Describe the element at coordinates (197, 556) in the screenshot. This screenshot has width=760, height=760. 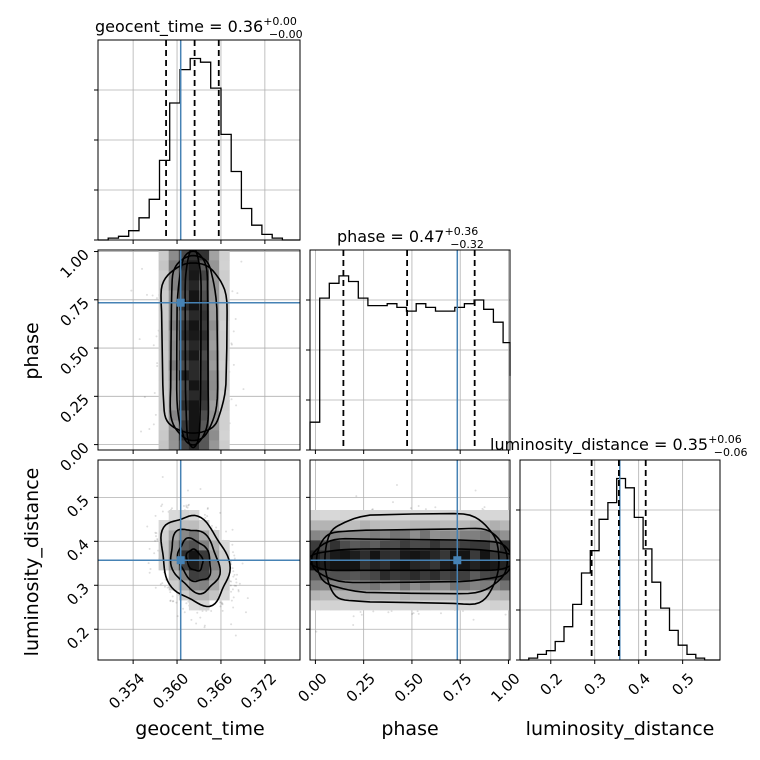
I see `density-luminosity_distance-vs-geocent_time` at that location.